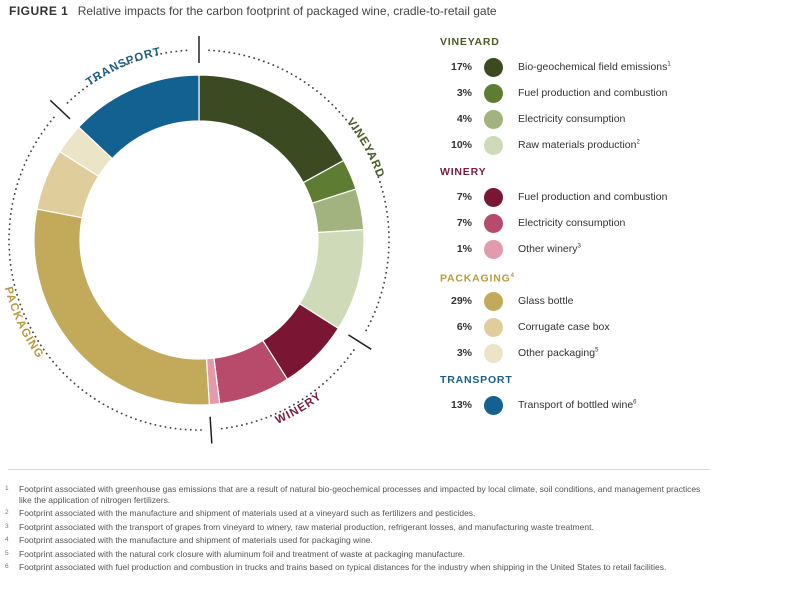 The image size is (800, 613). I want to click on legend-item: 7% Fuel production and combustion, so click(610, 197).